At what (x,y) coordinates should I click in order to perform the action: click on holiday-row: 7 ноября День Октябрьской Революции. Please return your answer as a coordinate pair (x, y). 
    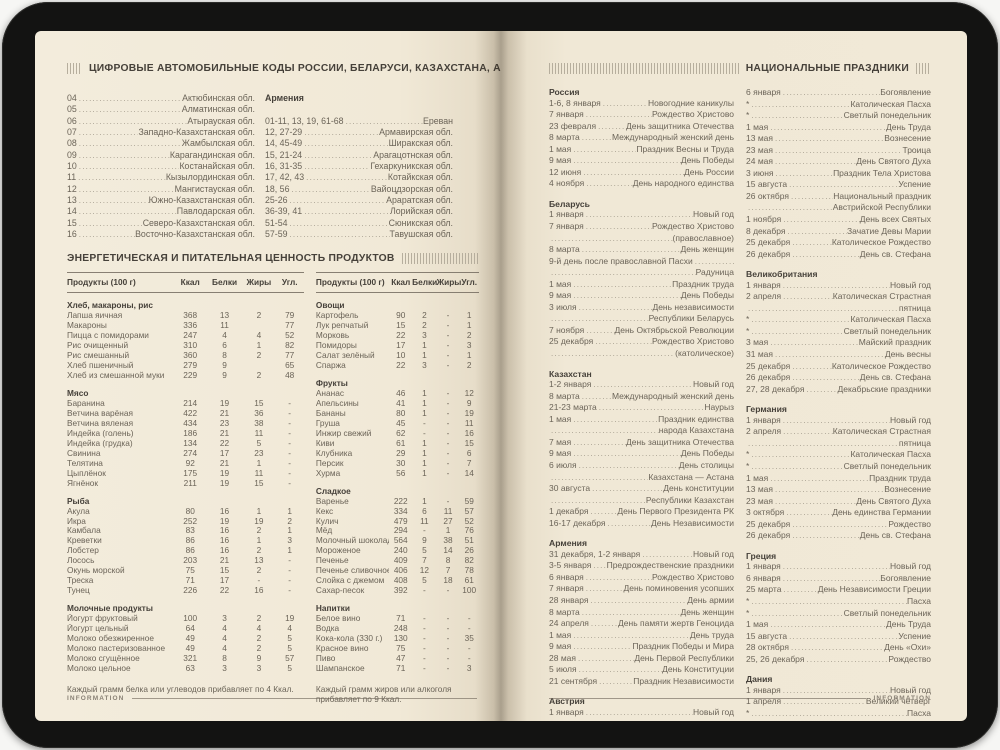
    Looking at the image, I should click on (641, 331).